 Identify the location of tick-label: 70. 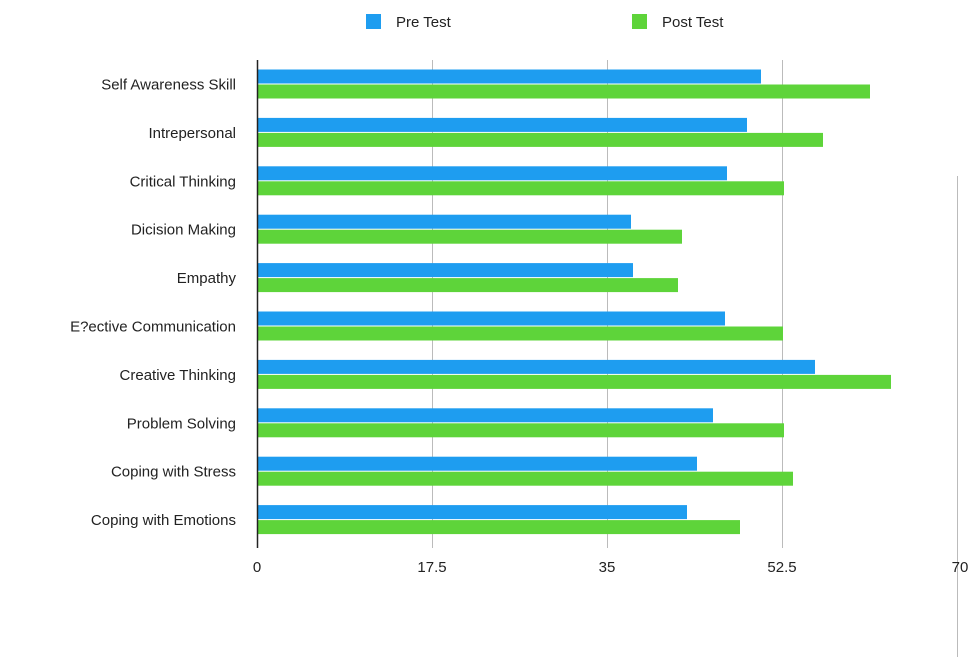
(960, 567).